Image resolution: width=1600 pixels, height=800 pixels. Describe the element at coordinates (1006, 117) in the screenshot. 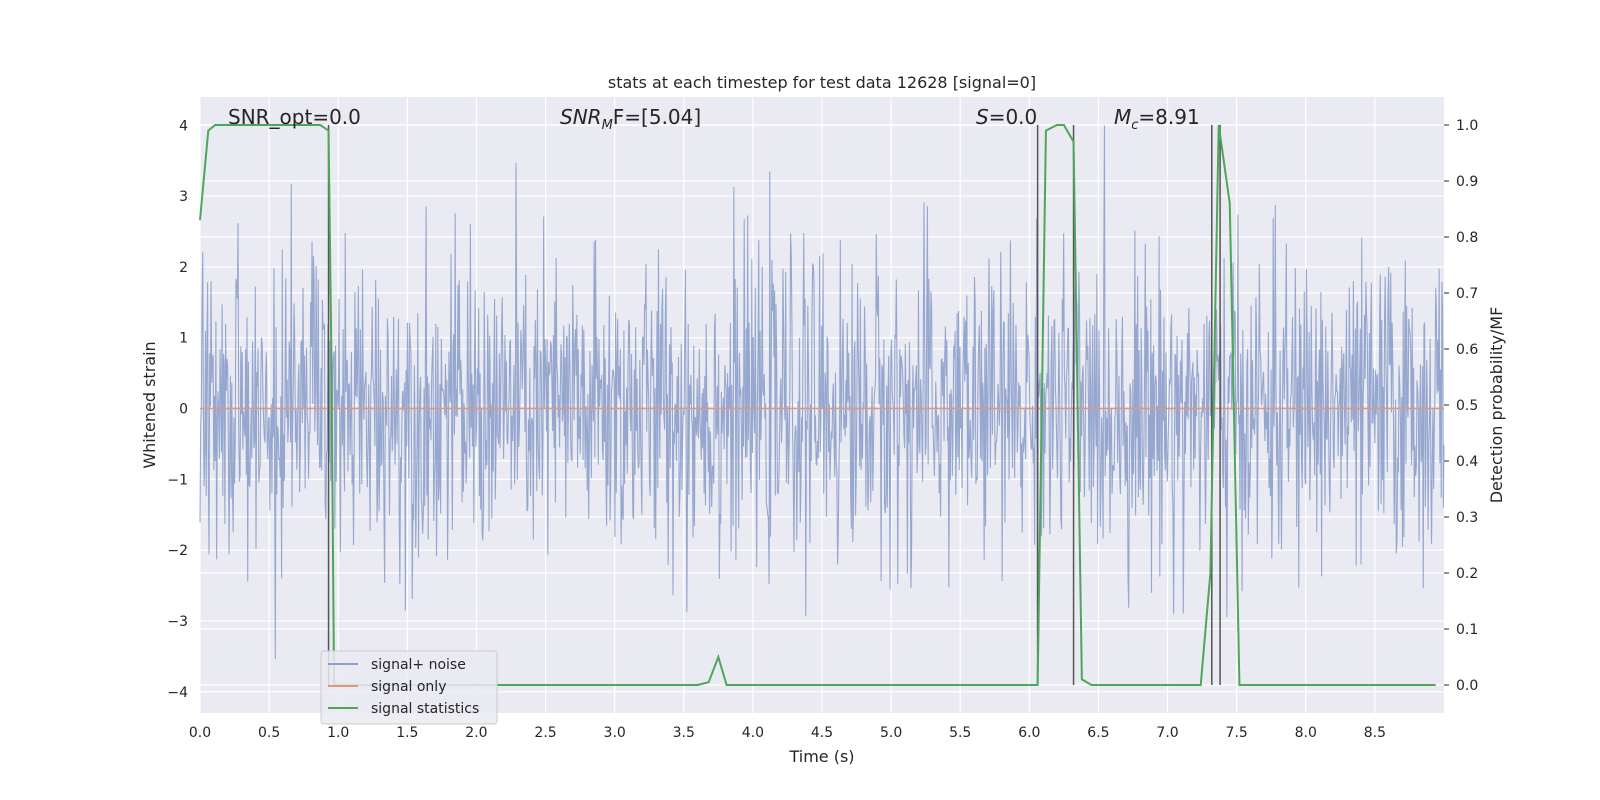

I see `annotation-s: S=0.0` at that location.